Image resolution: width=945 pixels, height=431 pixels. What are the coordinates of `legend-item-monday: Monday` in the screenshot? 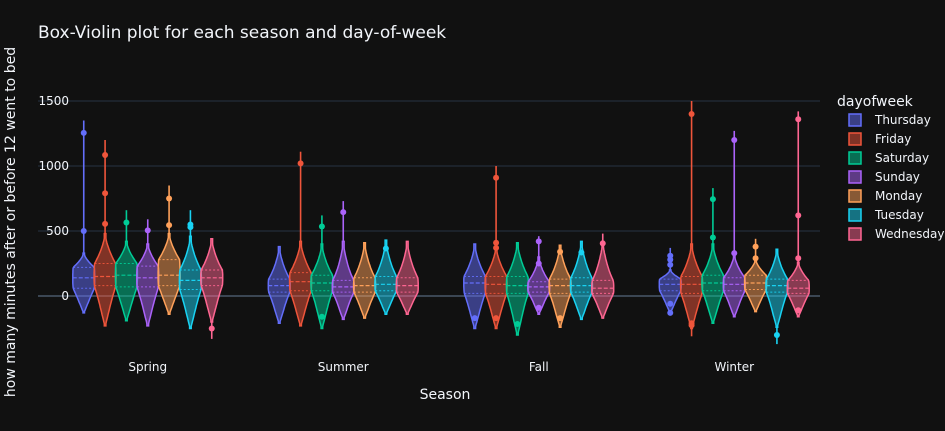 It's located at (885, 196).